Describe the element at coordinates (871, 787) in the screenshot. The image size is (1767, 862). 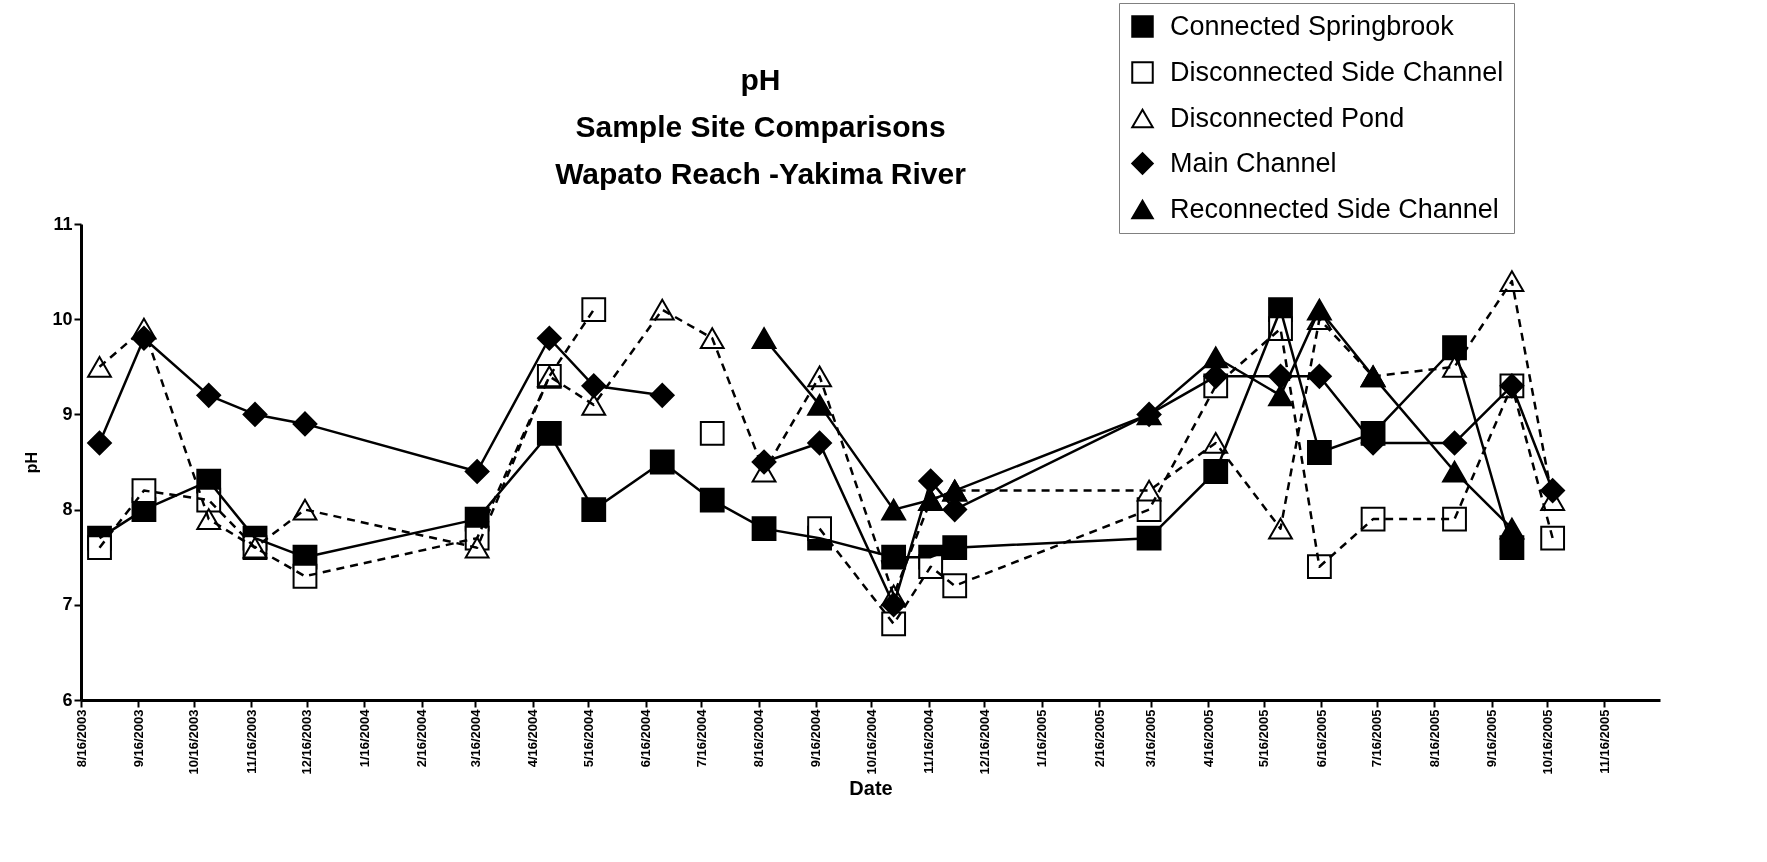
I see `x-axis-title: Date` at that location.